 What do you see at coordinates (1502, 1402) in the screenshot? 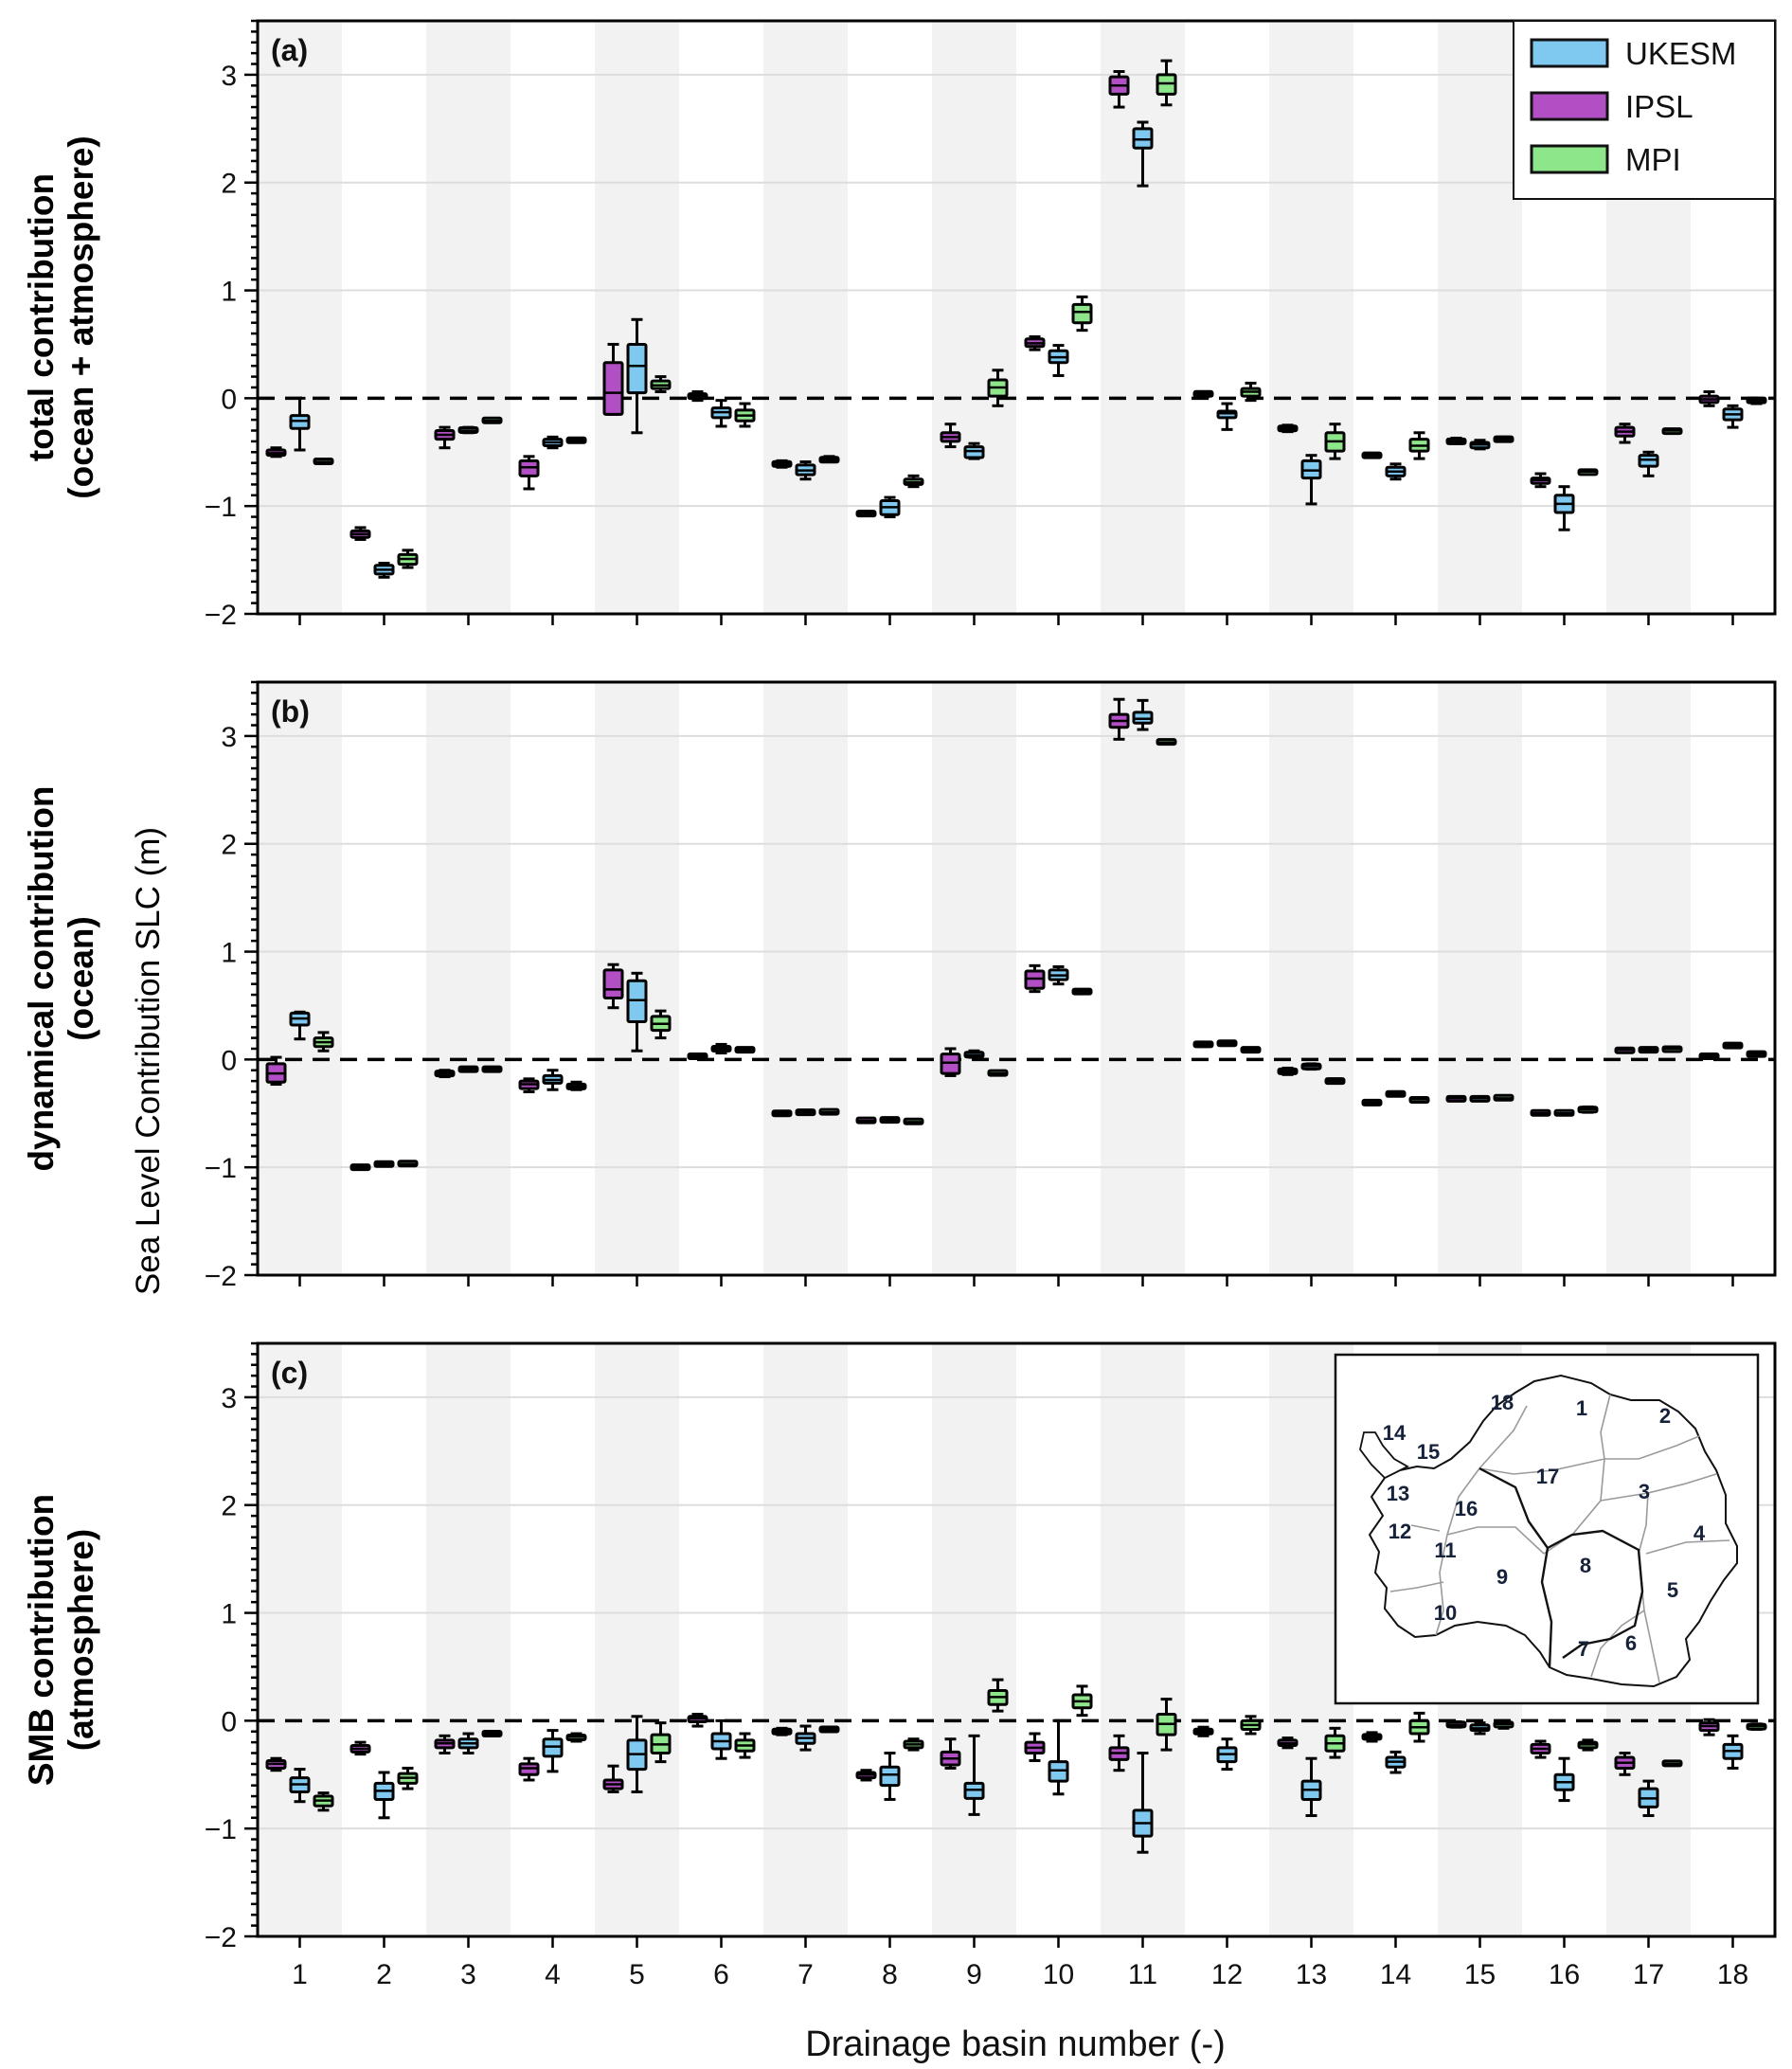
I see `basin-label: 18` at bounding box center [1502, 1402].